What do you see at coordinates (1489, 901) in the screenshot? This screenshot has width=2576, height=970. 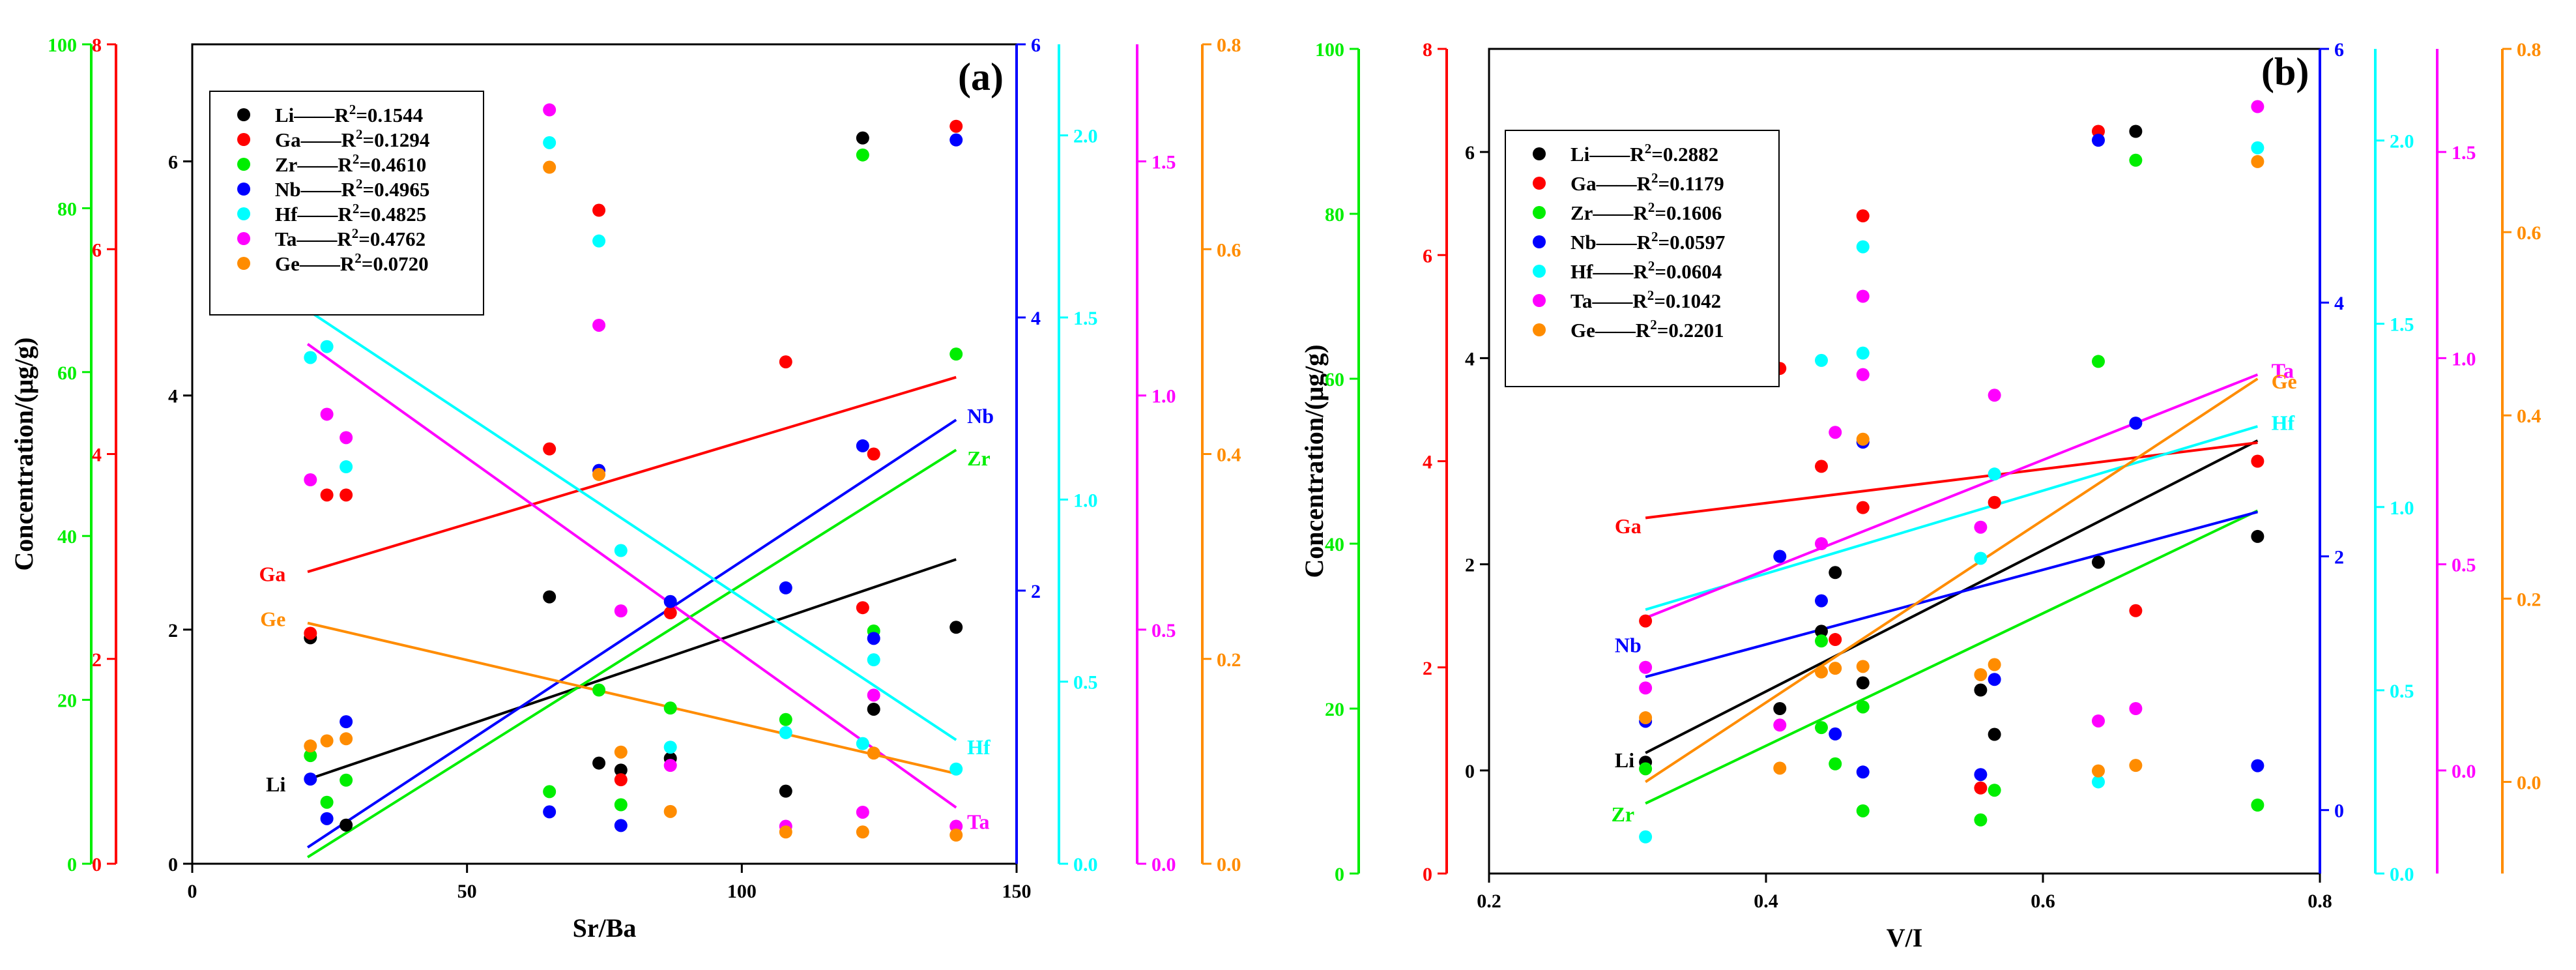 I see `x-tick-label: 0.2` at bounding box center [1489, 901].